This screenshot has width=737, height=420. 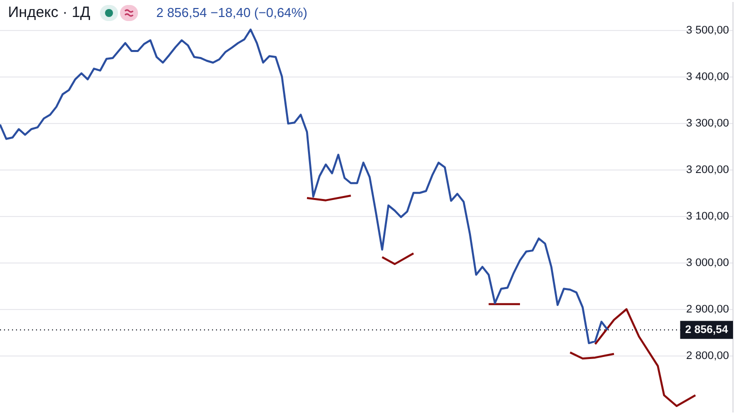 What do you see at coordinates (707, 216) in the screenshot?
I see `y-tick-label: 3 100,00` at bounding box center [707, 216].